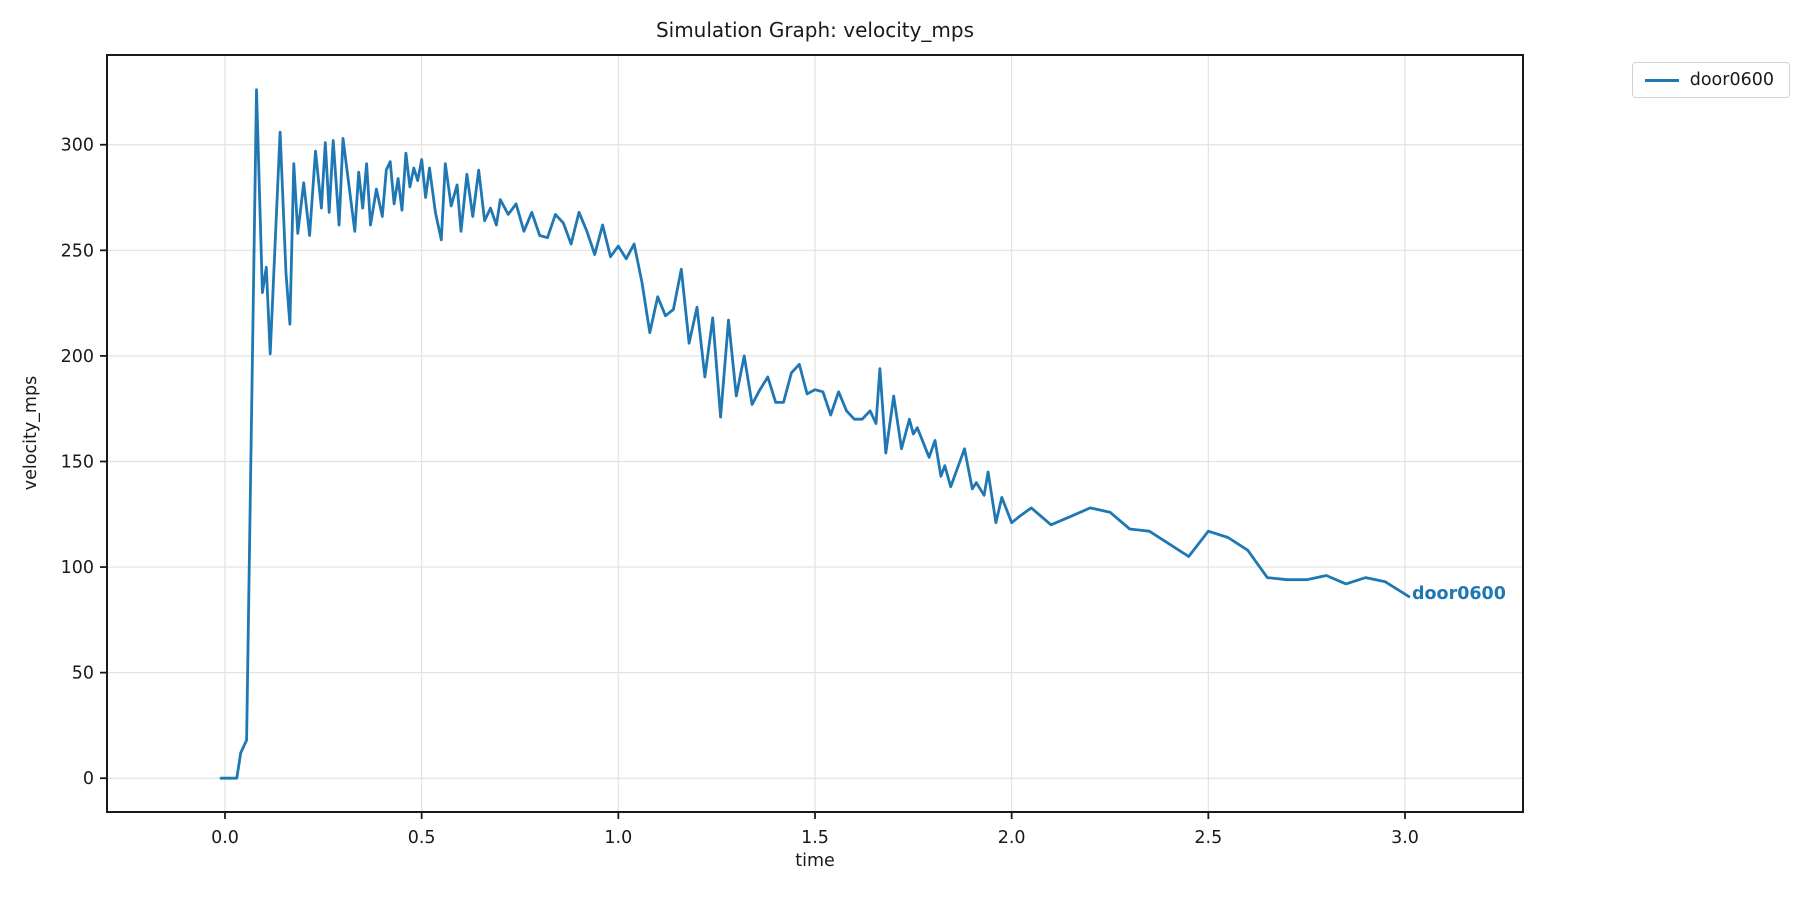  What do you see at coordinates (77, 146) in the screenshot?
I see `y-tick-label: 300` at bounding box center [77, 146].